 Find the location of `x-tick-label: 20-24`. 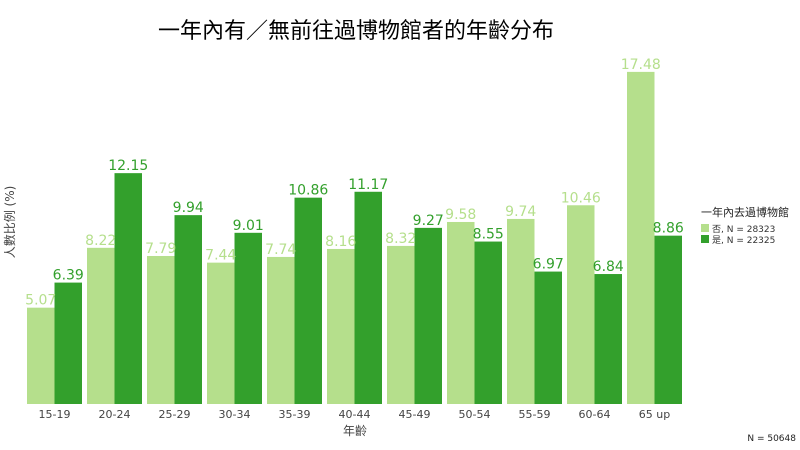

x-tick-label: 20-24 is located at coordinates (115, 414).